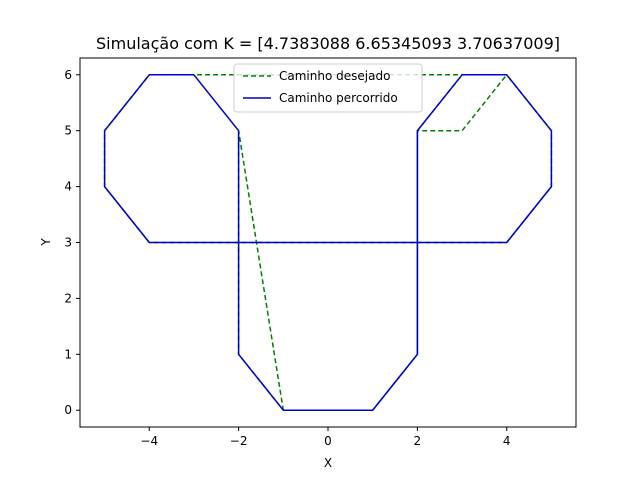  What do you see at coordinates (338, 98) in the screenshot?
I see `legend-label-traveled: Caminho percorrido` at bounding box center [338, 98].